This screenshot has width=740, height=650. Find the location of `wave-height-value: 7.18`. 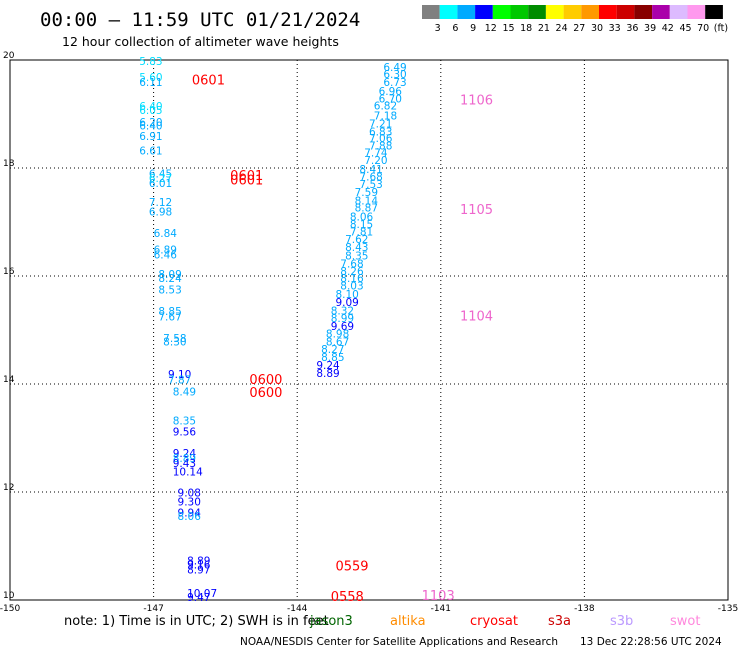

wave-height-value: 7.18 is located at coordinates (385, 116).